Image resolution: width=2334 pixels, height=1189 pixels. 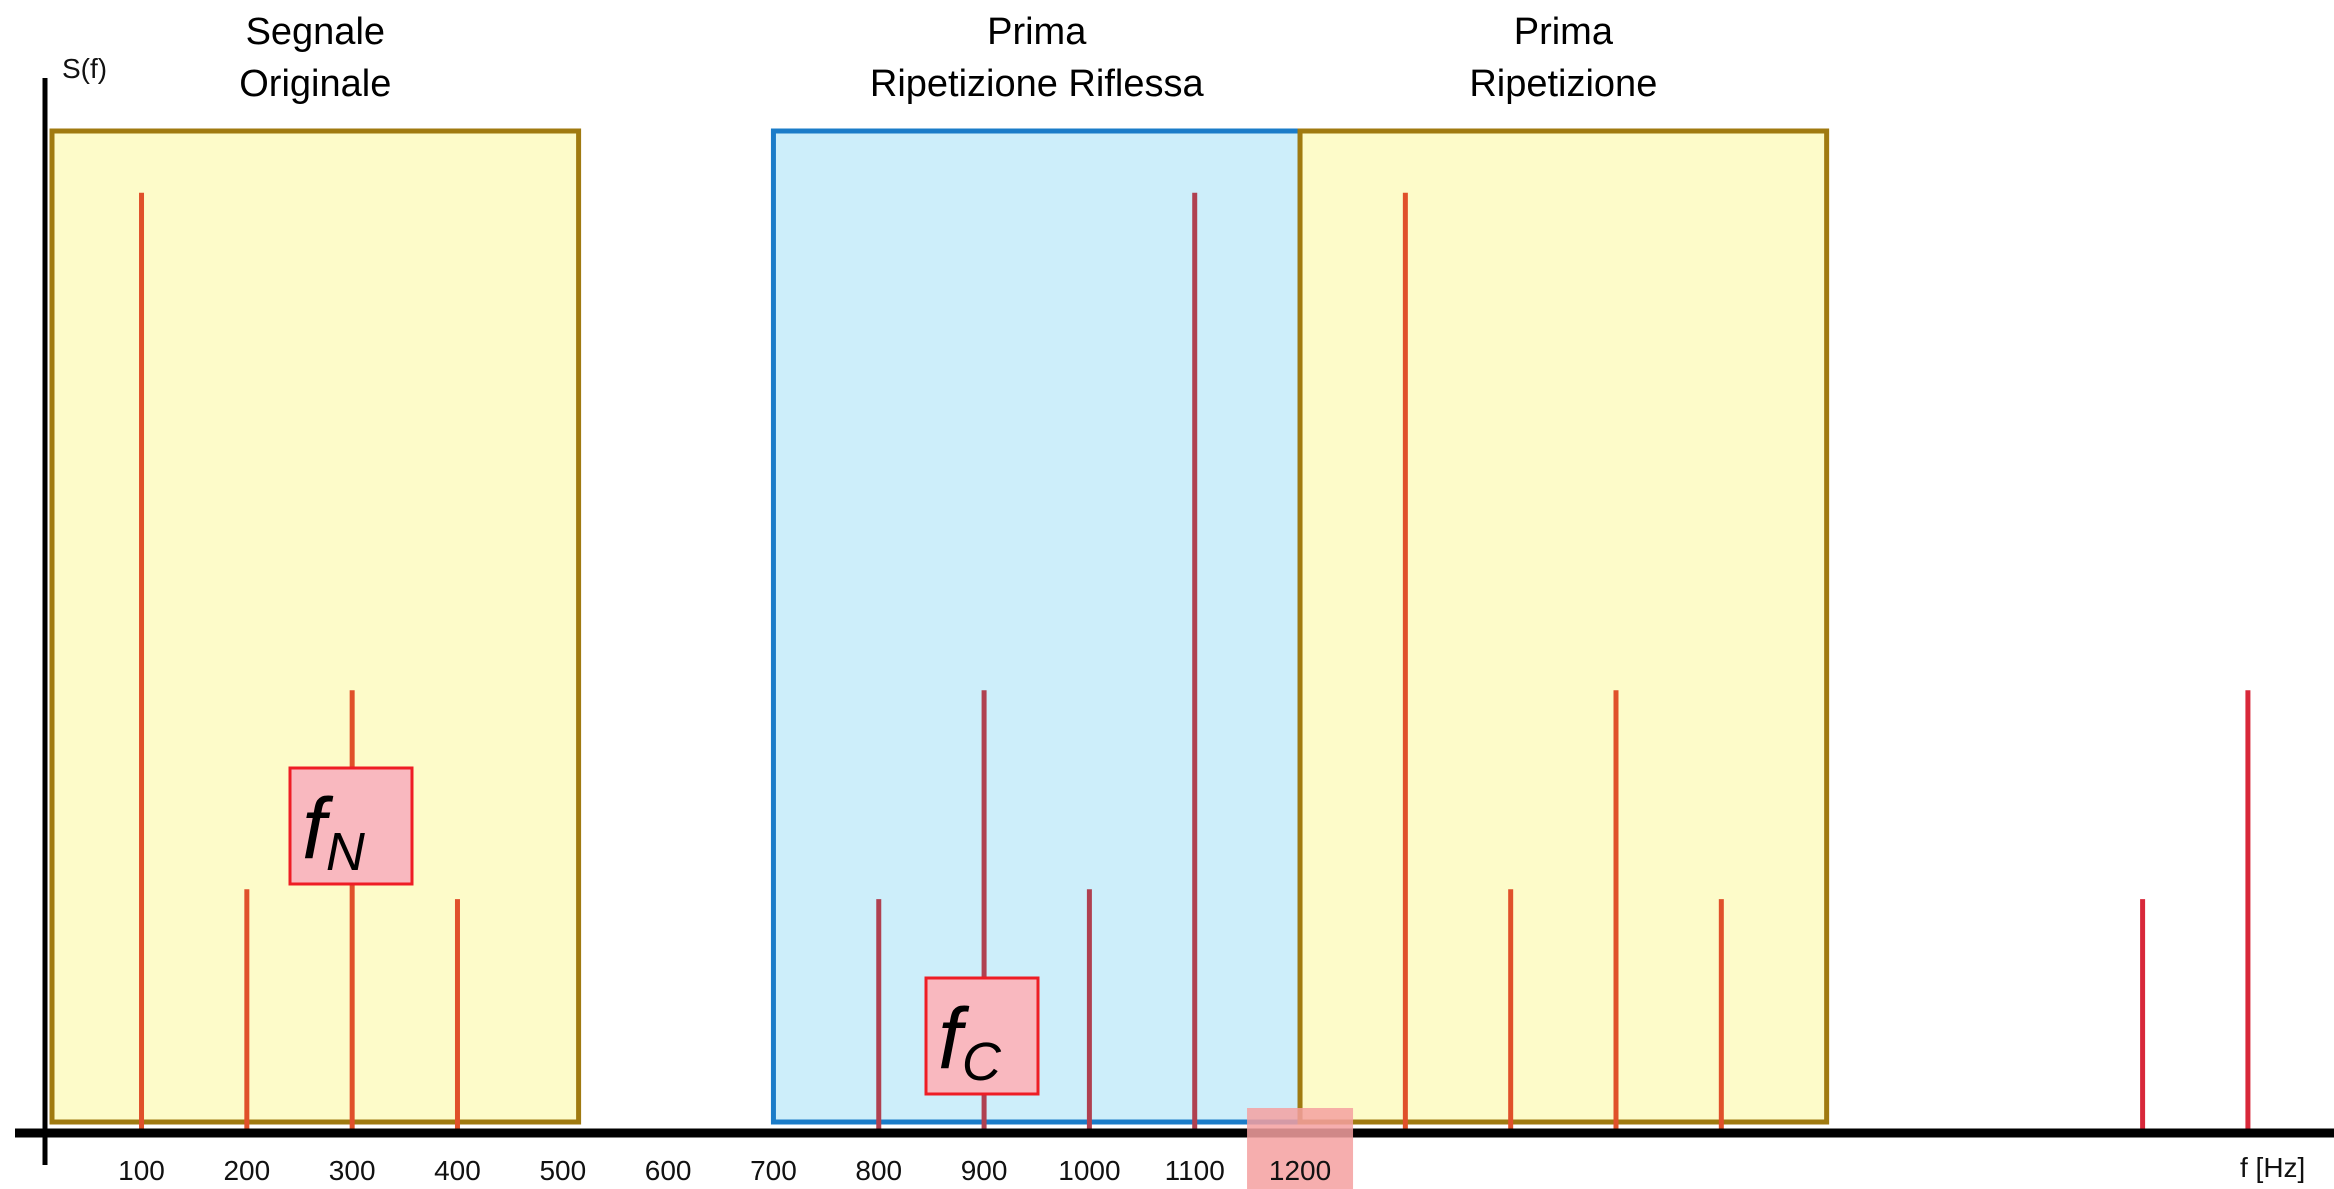 What do you see at coordinates (878, 1170) in the screenshot?
I see `x-tick-label-800: 800` at bounding box center [878, 1170].